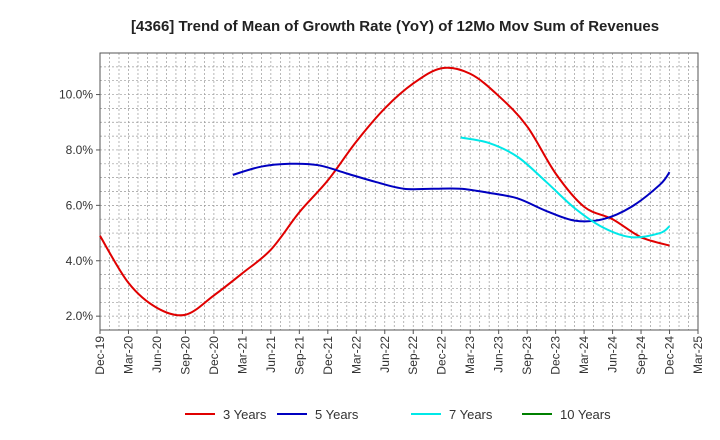 Image resolution: width=720 pixels, height=440 pixels. I want to click on x-tick-label: Jun-22, so click(385, 354).